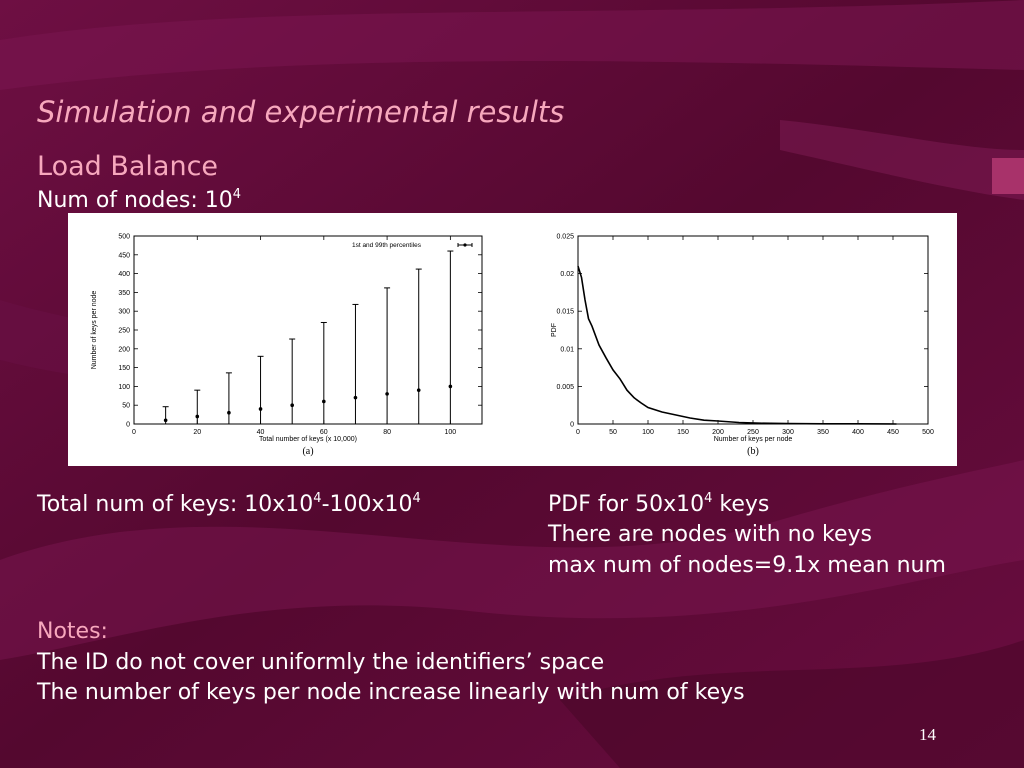 This screenshot has width=1024, height=768. What do you see at coordinates (648, 432) in the screenshot?
I see `chart-b-xtick-label: 100` at bounding box center [648, 432].